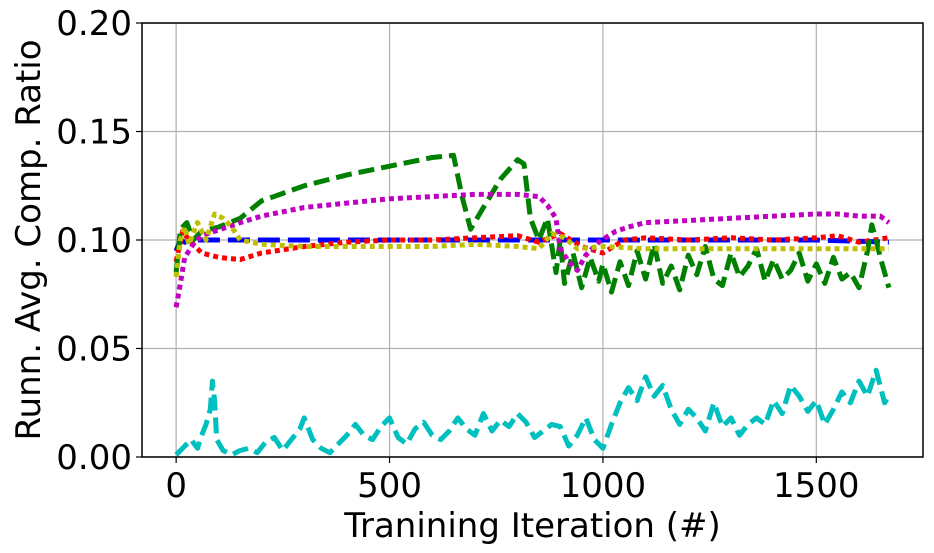 The image size is (934, 553). Describe the element at coordinates (816, 486) in the screenshot. I see `x-tick-label: 1500` at that location.